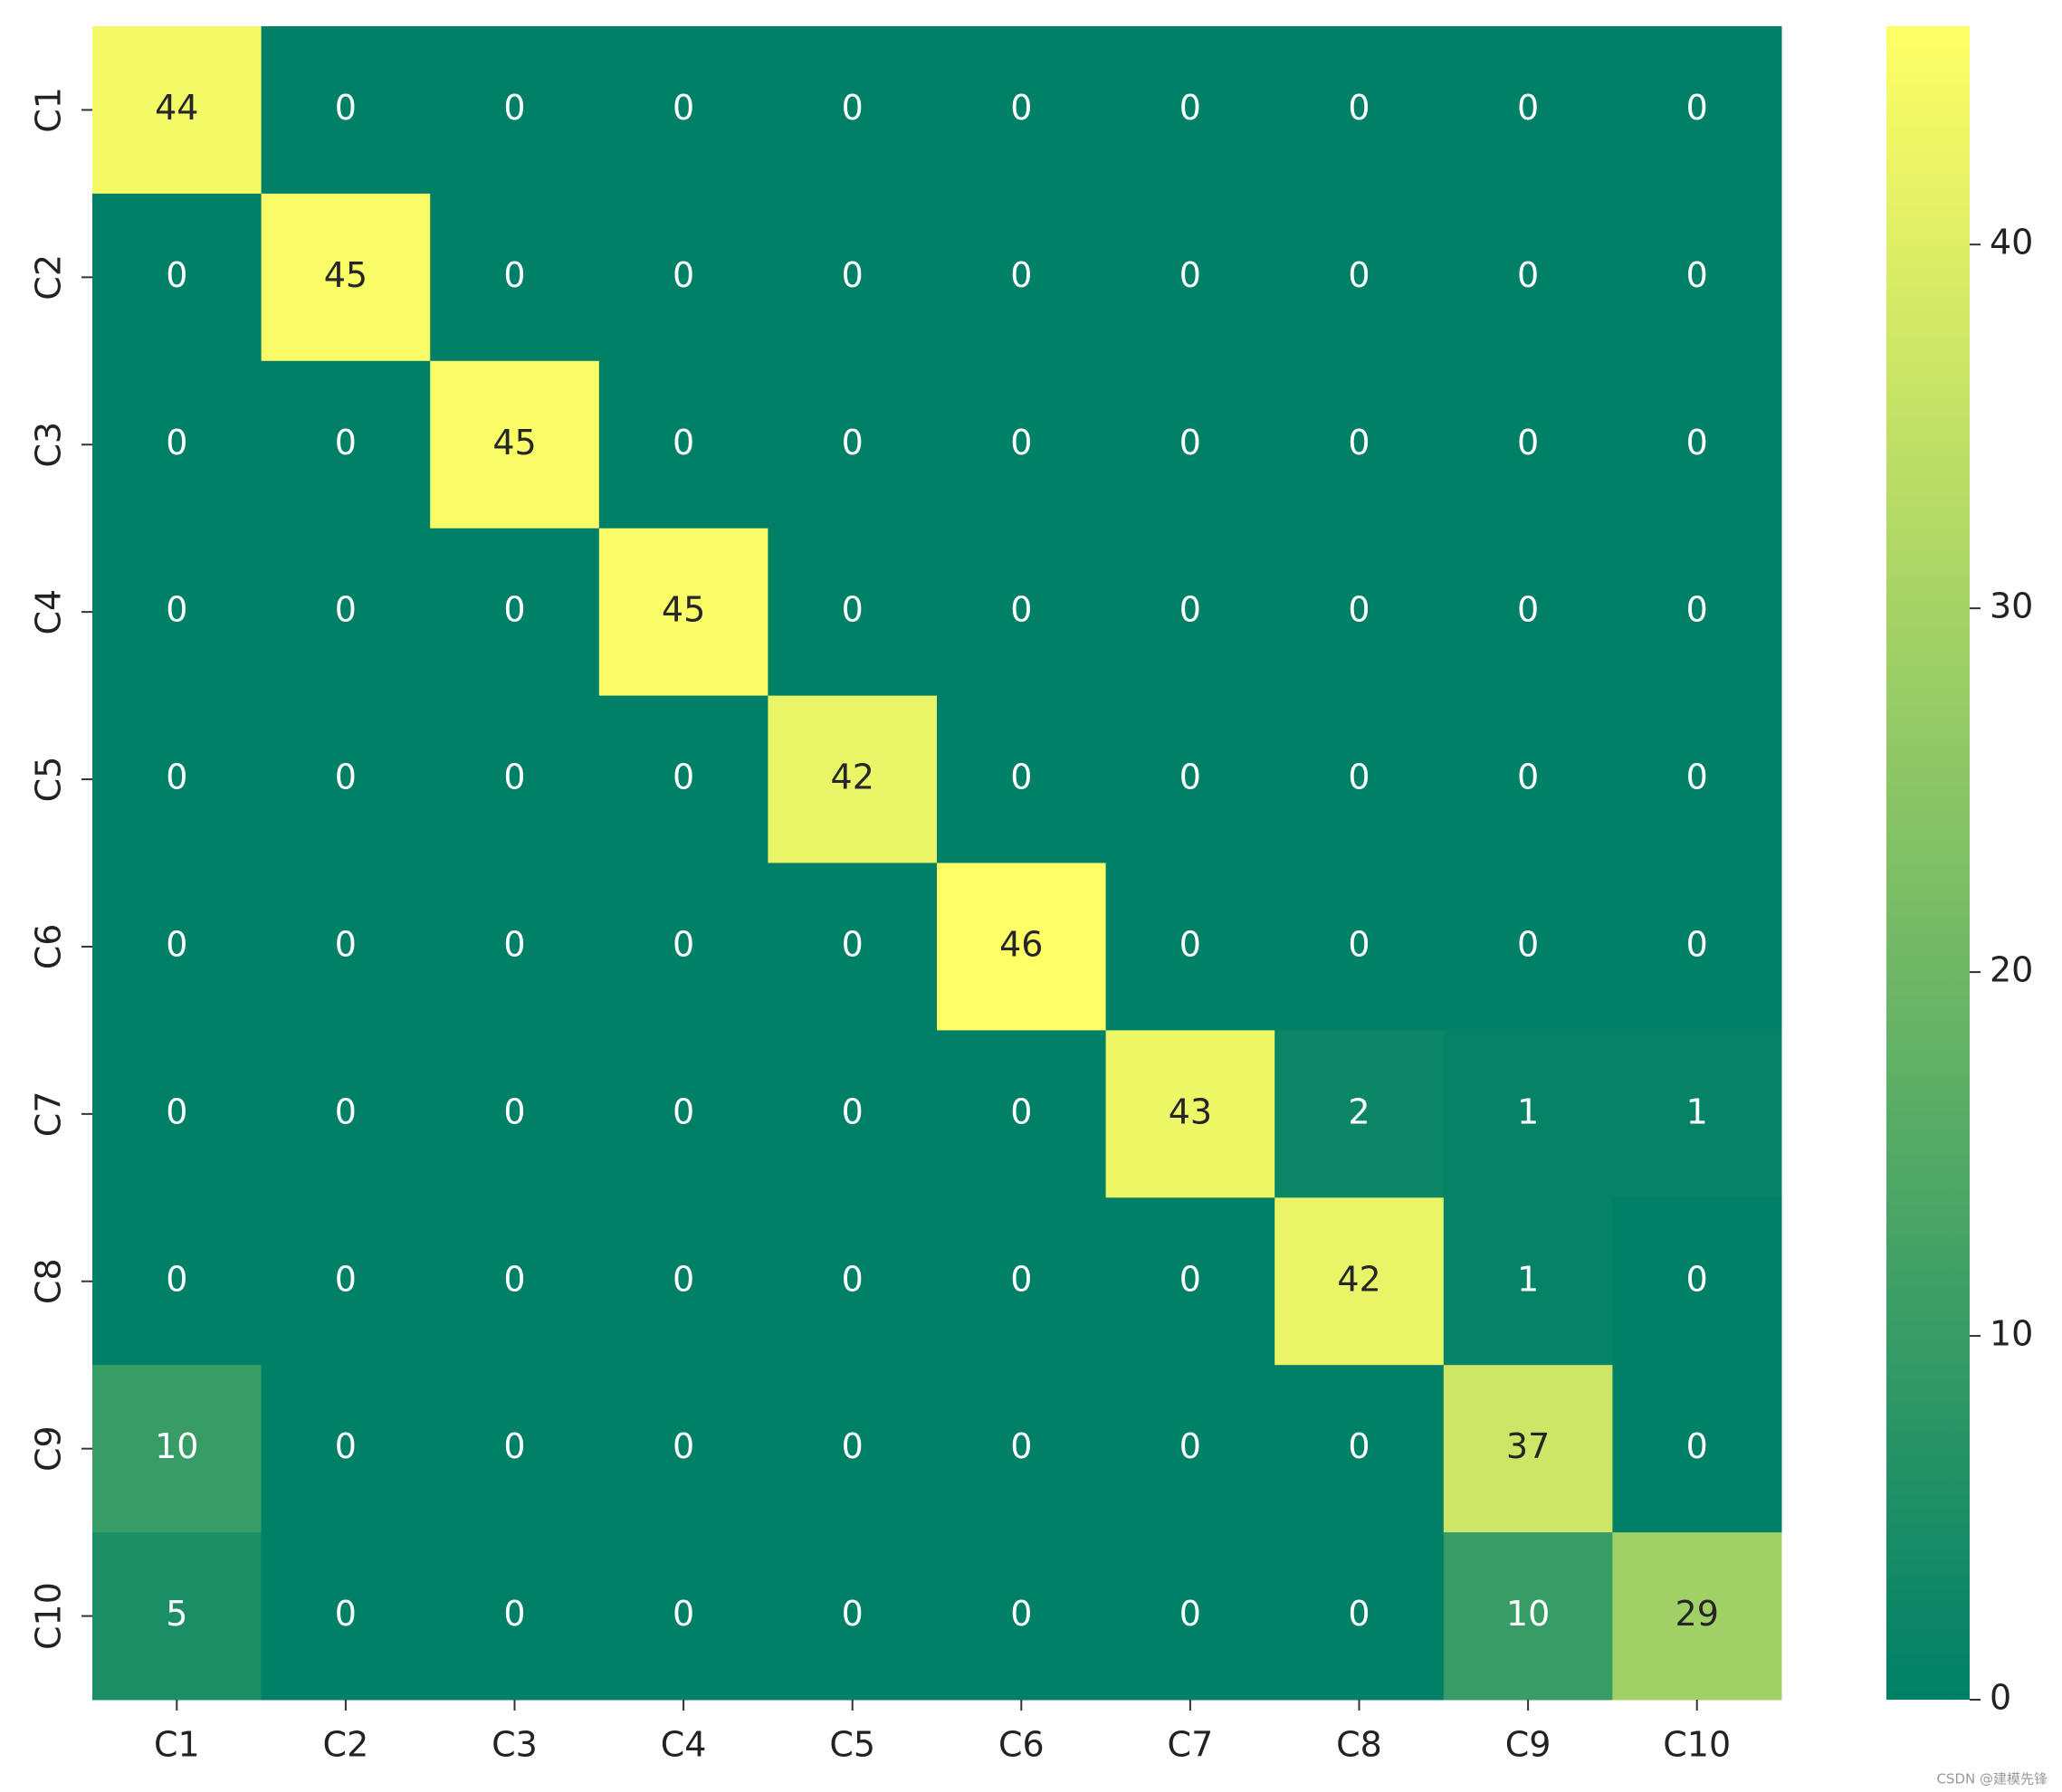 Image resolution: width=2062 pixels, height=1792 pixels. Describe the element at coordinates (684, 1745) in the screenshot. I see `x-tick-label: C4` at that location.